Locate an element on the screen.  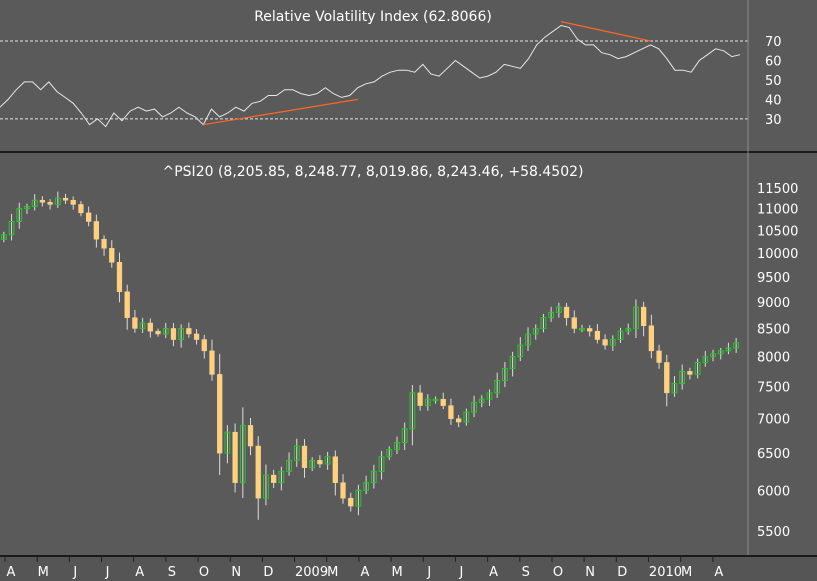
y-tick-label: 11000 is located at coordinates (777, 210).